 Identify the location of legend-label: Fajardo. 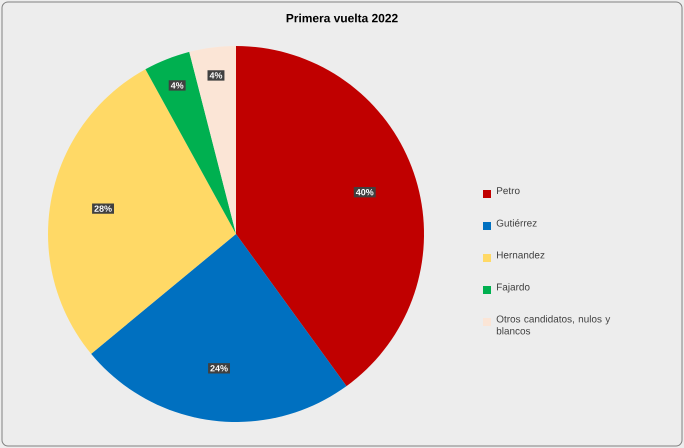
(513, 287).